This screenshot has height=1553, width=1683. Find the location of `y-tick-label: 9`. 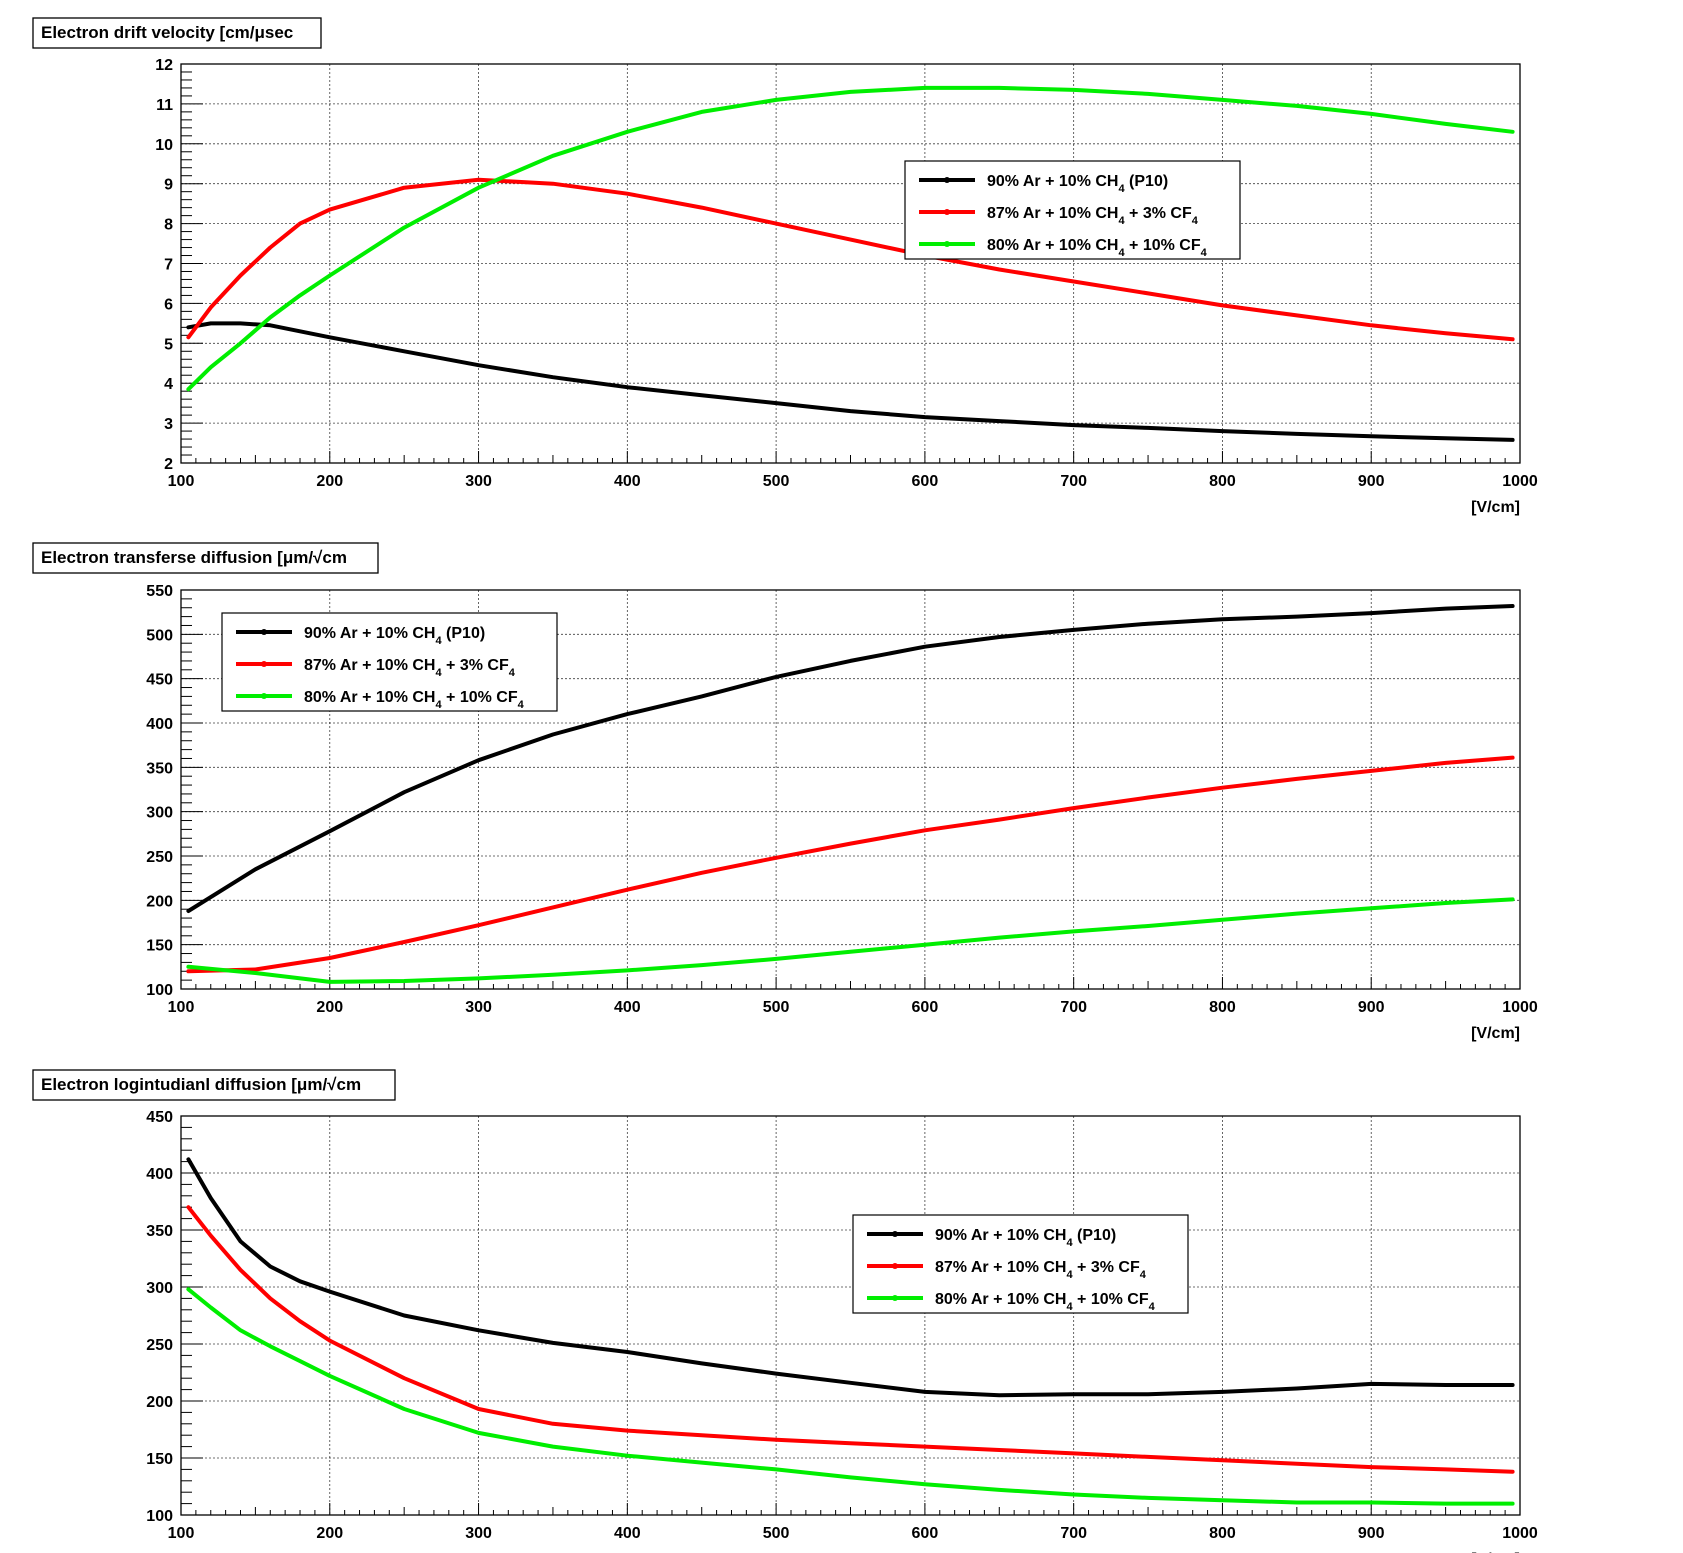

y-tick-label: 9 is located at coordinates (168, 185).